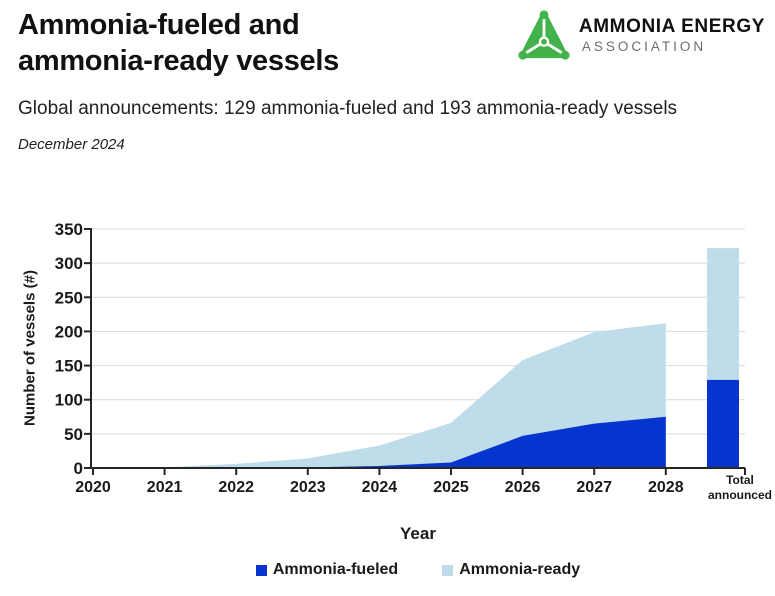 This screenshot has height=596, width=775. I want to click on page-title: Ammonia-fueled and ammonia-ready vessels, so click(178, 44).